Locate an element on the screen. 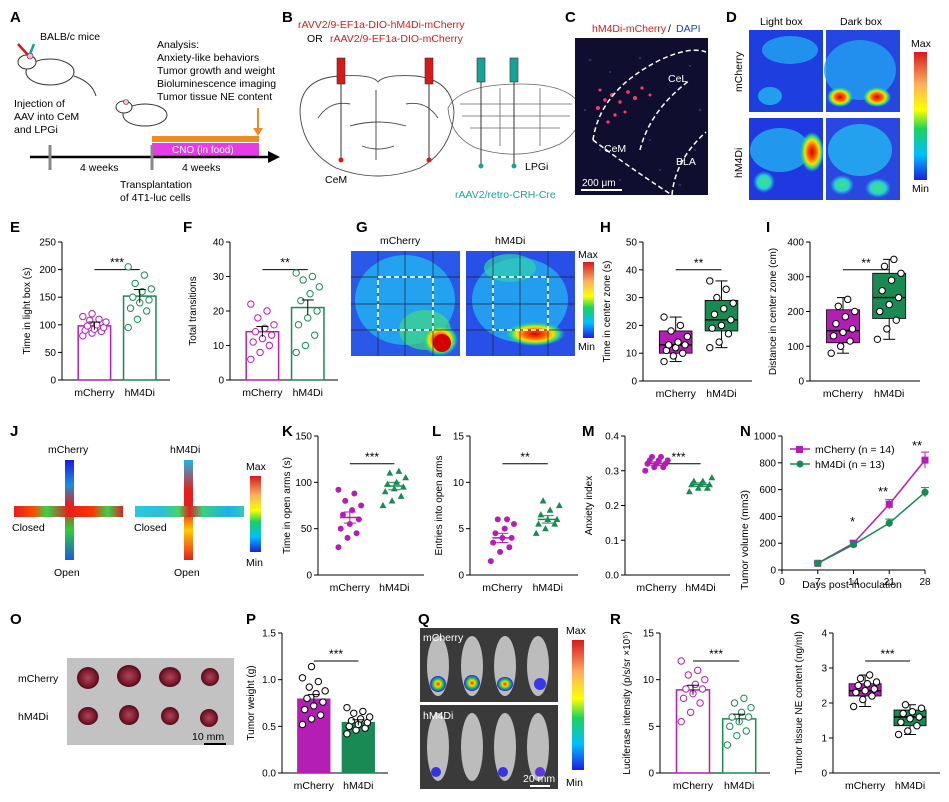 This screenshot has height=802, width=949. n-legend: mCherry (n = 14) hM4Di (n = 13) is located at coordinates (842, 457).